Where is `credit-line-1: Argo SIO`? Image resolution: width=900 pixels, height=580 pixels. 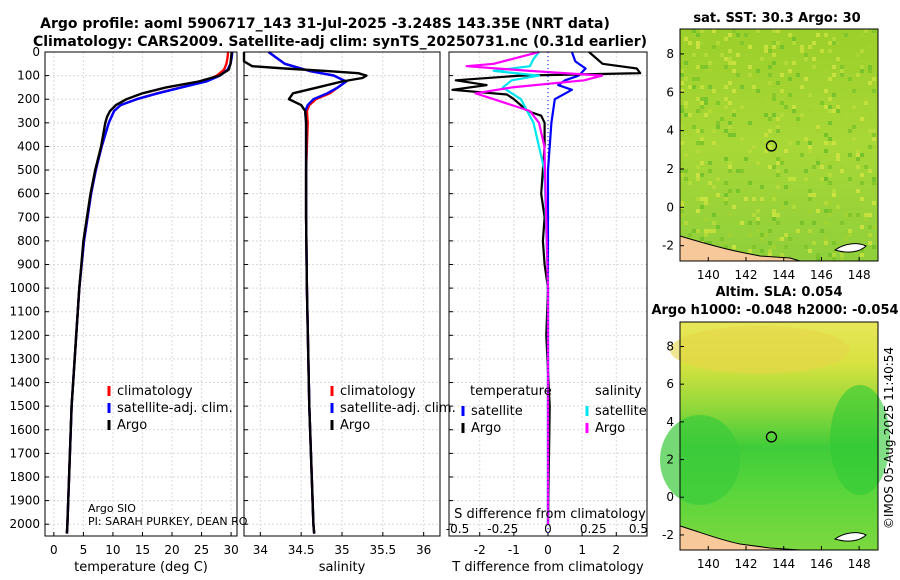
credit-line-1: Argo SIO is located at coordinates (112, 508).